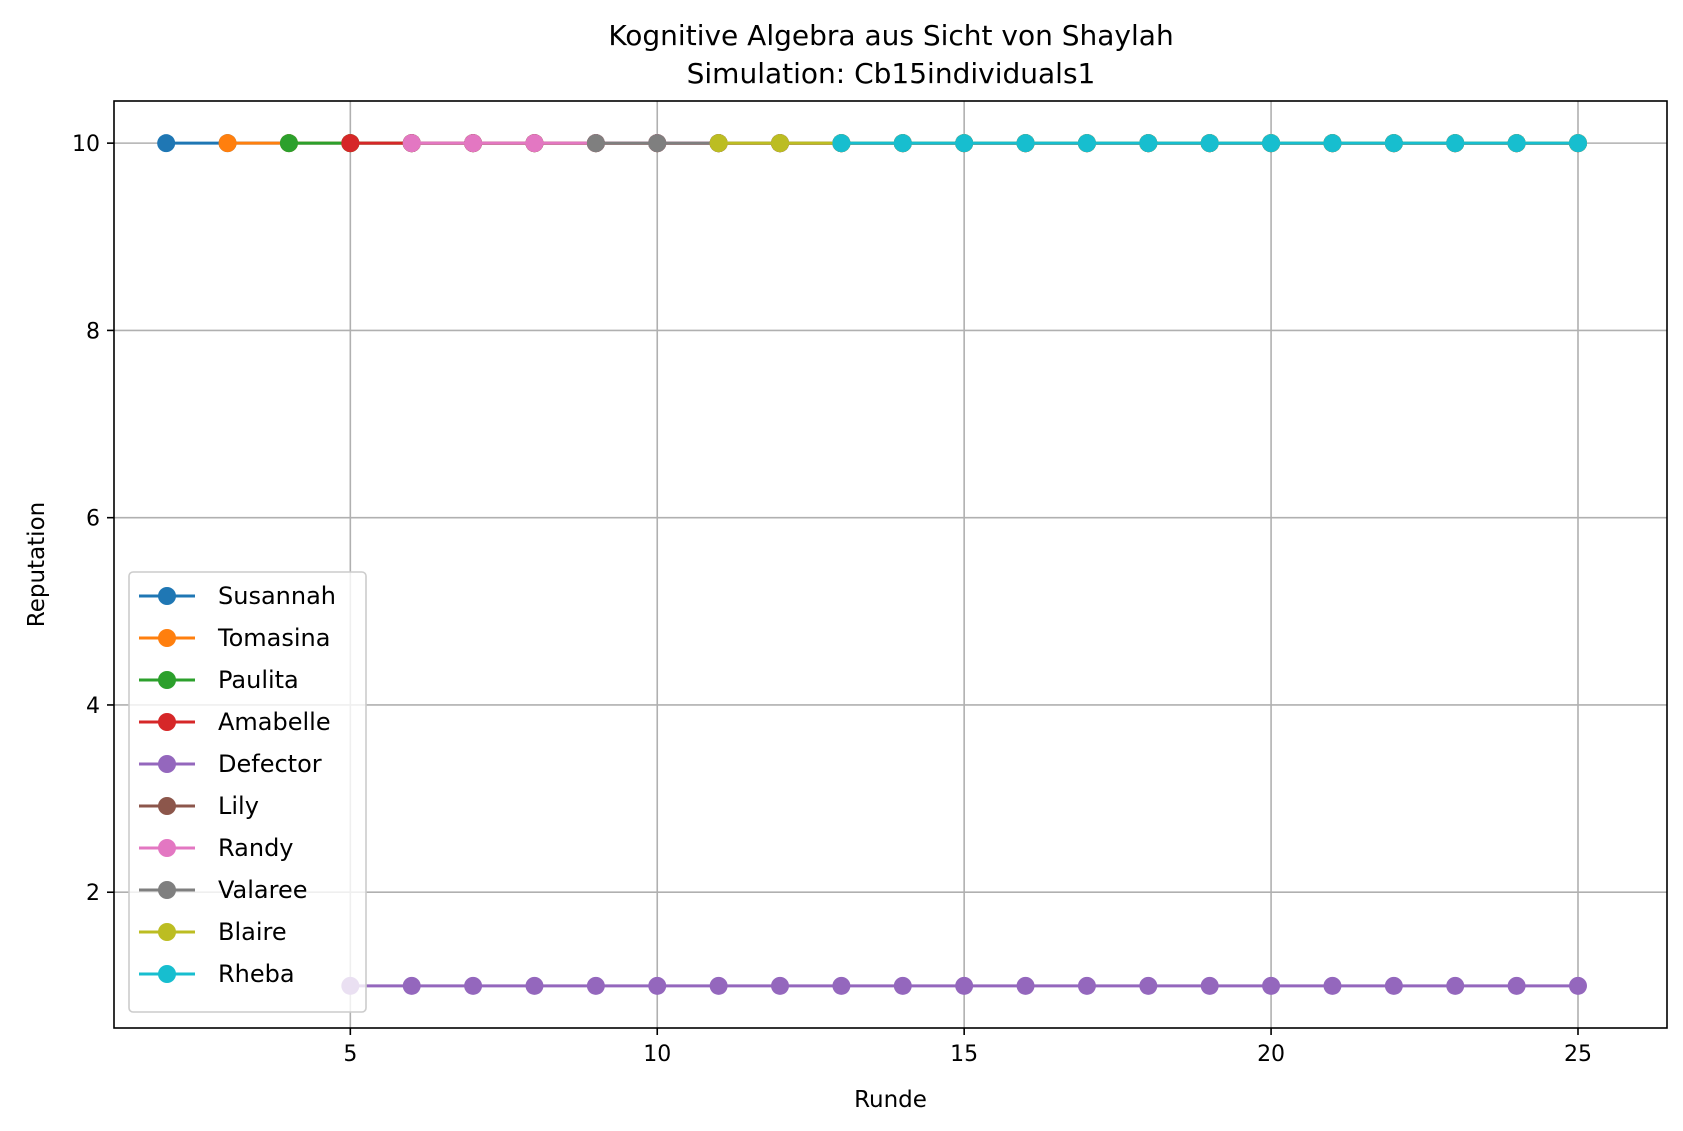 Image resolution: width=1683 pixels, height=1131 pixels. Describe the element at coordinates (890, 1100) in the screenshot. I see `x-axis-label: Runde` at that location.